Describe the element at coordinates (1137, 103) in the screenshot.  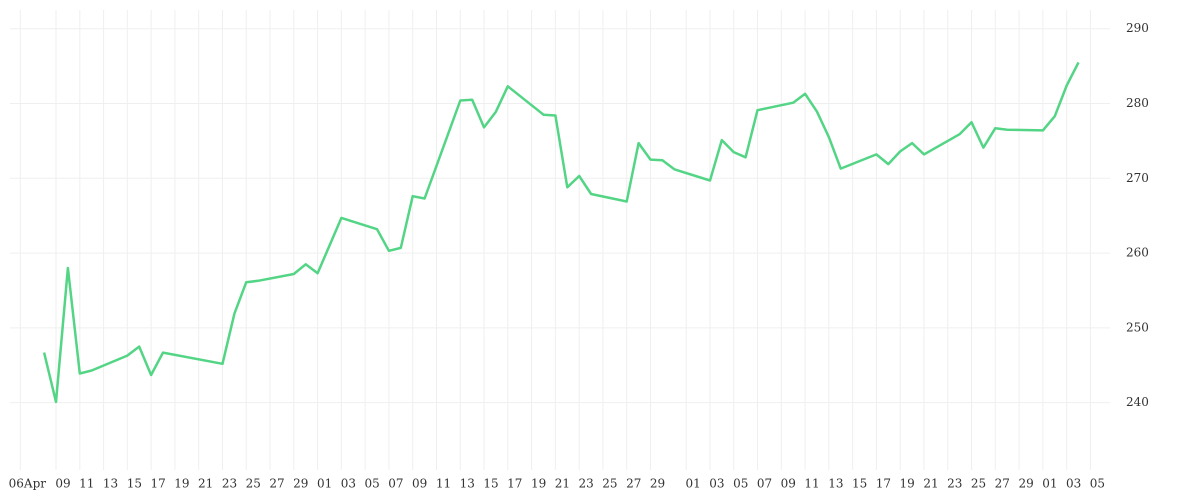
I see `y-tick-label: 280` at that location.